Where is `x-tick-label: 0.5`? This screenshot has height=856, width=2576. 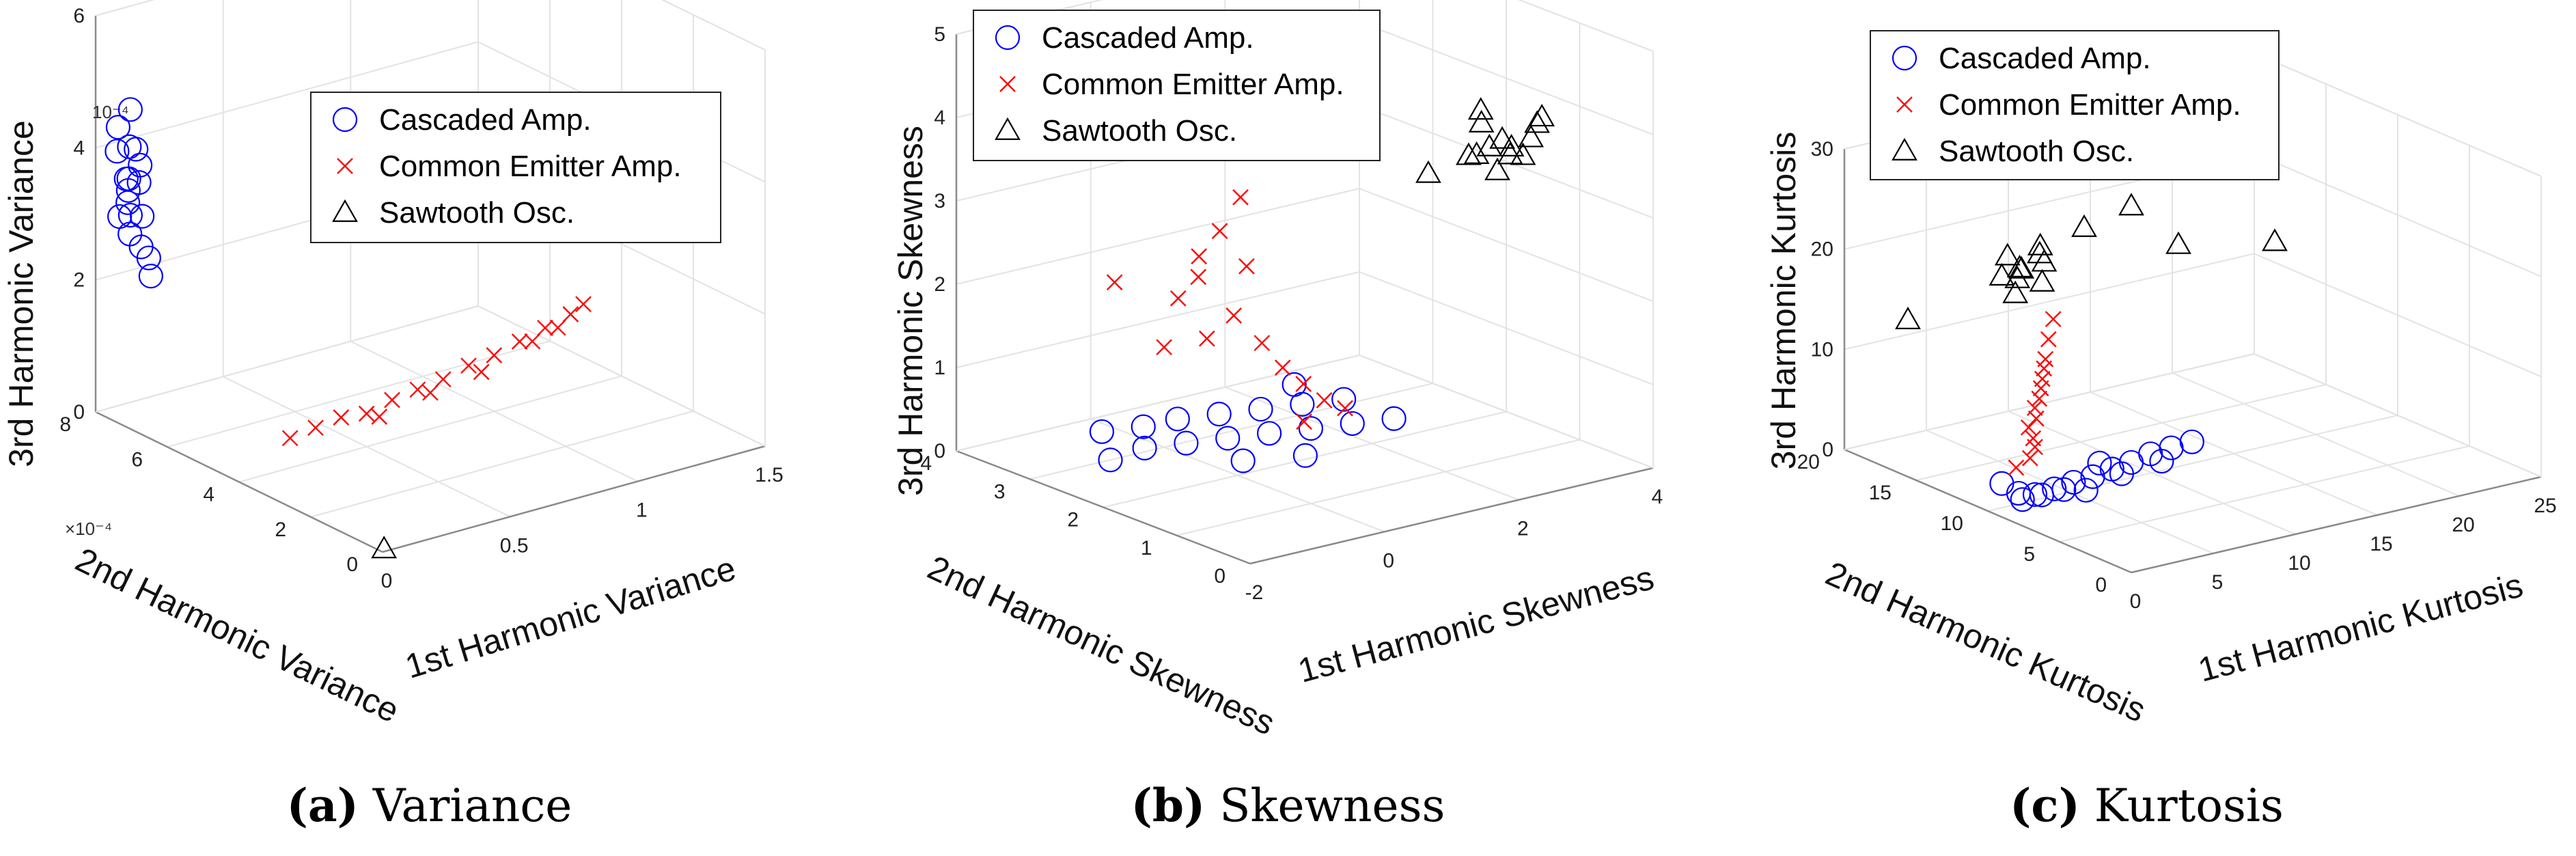 x-tick-label: 0.5 is located at coordinates (515, 545).